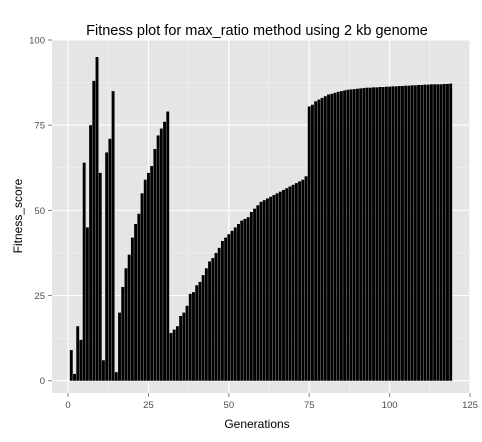 The width and height of the screenshot is (482, 442). I want to click on y-axis-label: Fitness_score, so click(18, 215).